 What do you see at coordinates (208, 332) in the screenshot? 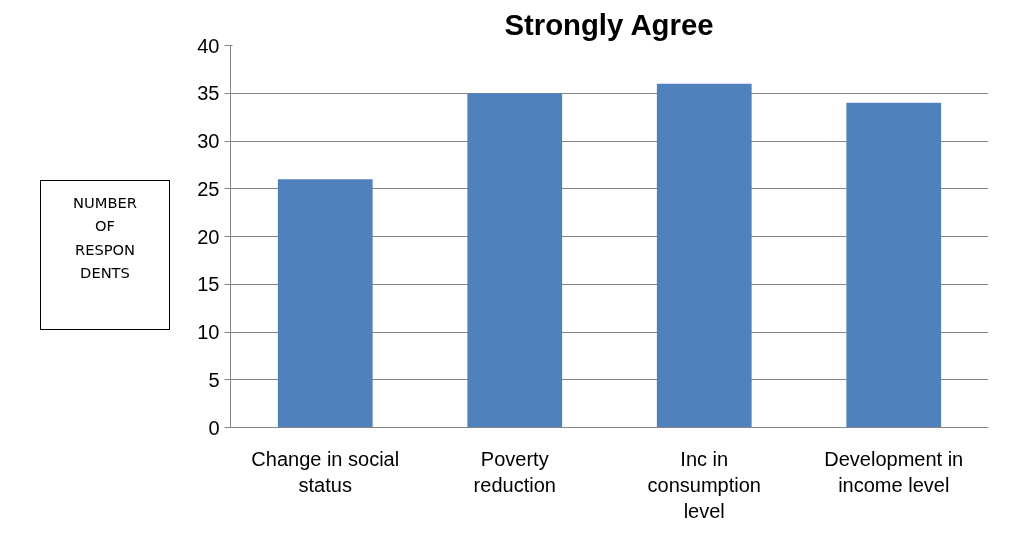
I see `y-tick-label: 10` at bounding box center [208, 332].